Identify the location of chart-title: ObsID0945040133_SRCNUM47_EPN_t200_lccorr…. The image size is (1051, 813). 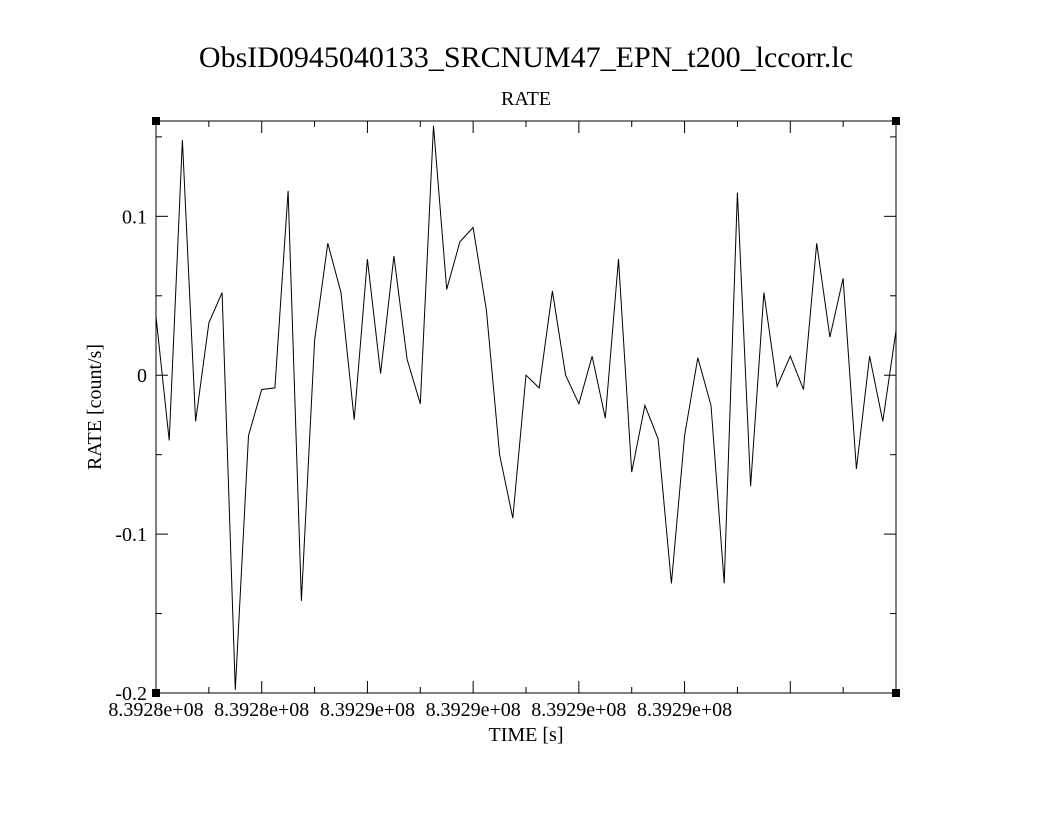
(526, 57).